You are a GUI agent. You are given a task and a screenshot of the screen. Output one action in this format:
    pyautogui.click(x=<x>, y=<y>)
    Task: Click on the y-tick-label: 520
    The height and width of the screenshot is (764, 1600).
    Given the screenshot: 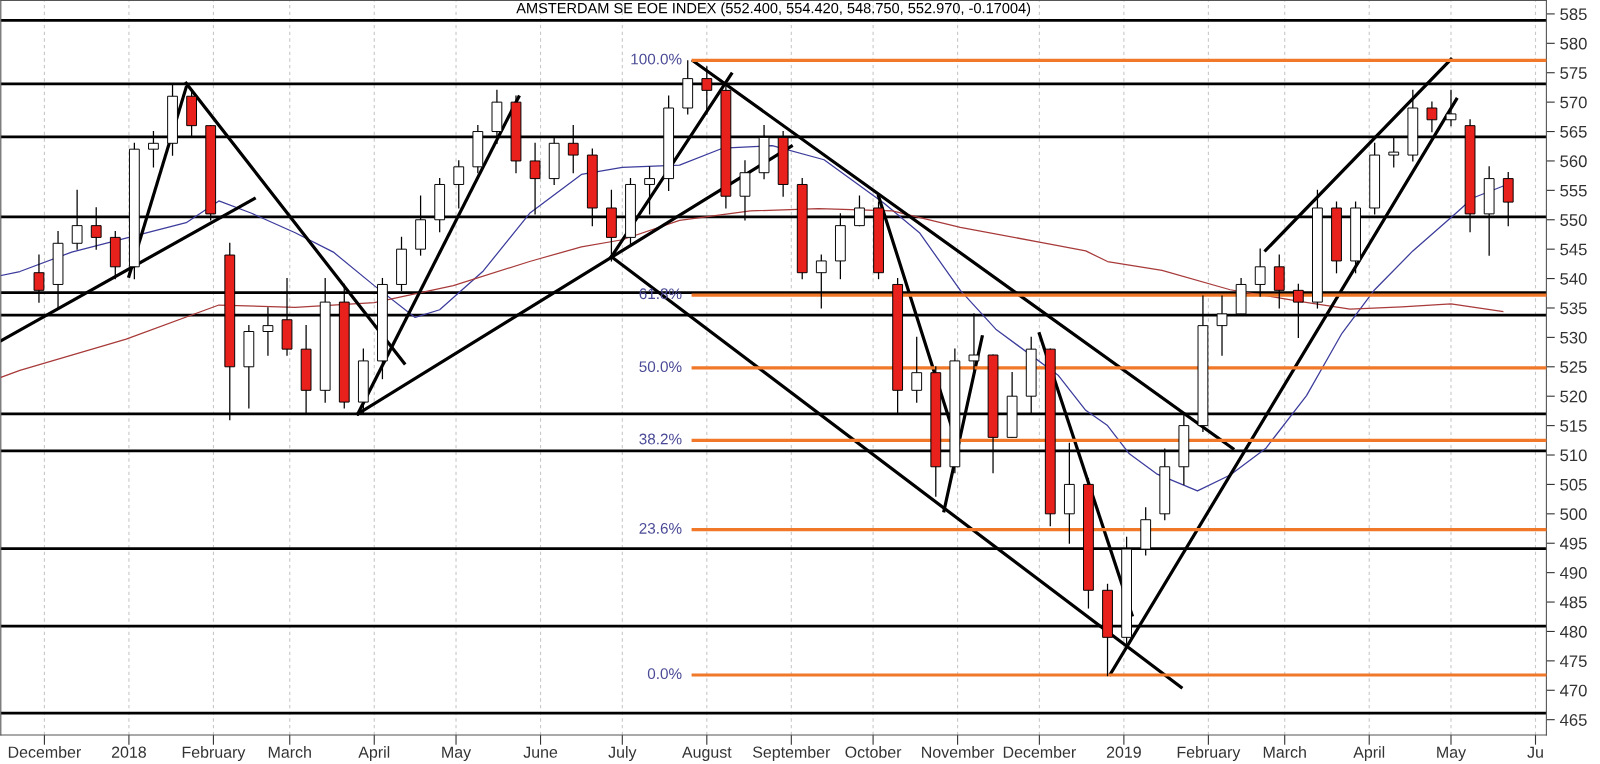 What is the action you would take?
    pyautogui.click(x=1573, y=396)
    